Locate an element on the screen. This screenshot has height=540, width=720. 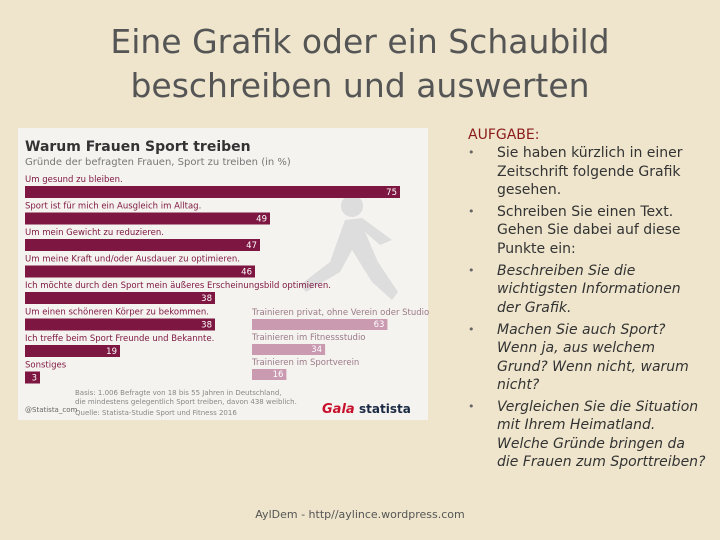
chart-title: Warum Frauen Sport treiben is located at coordinates (138, 147).